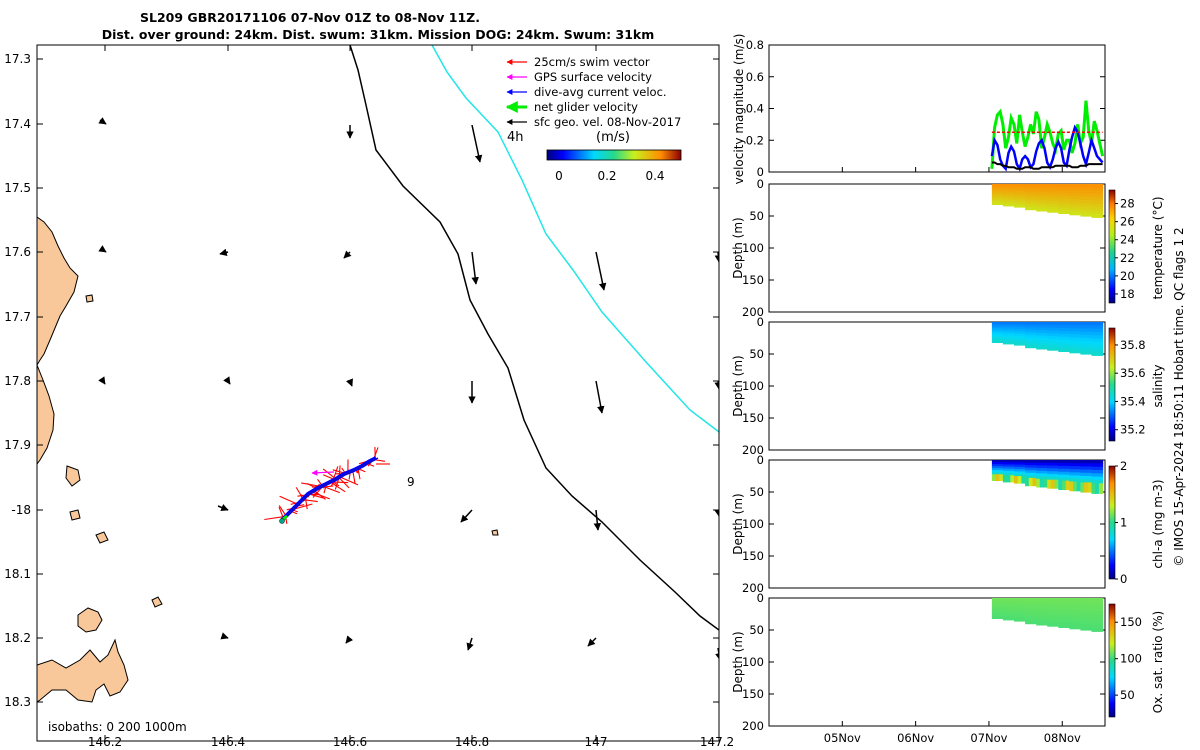  I want to click on lat-tick-label: 17.4, so click(17, 124).